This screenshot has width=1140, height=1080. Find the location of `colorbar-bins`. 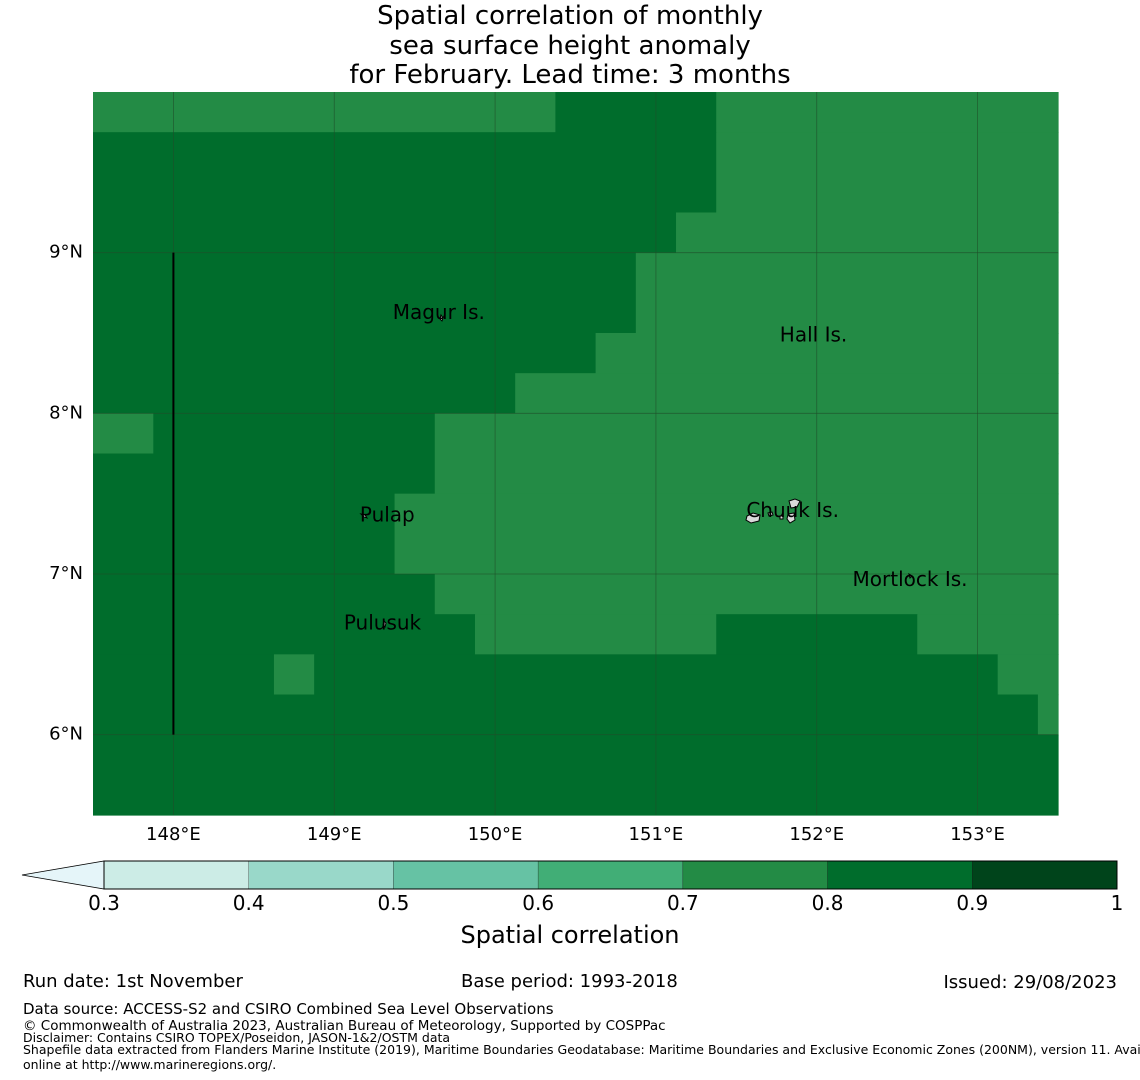

colorbar-bins is located at coordinates (610, 875).